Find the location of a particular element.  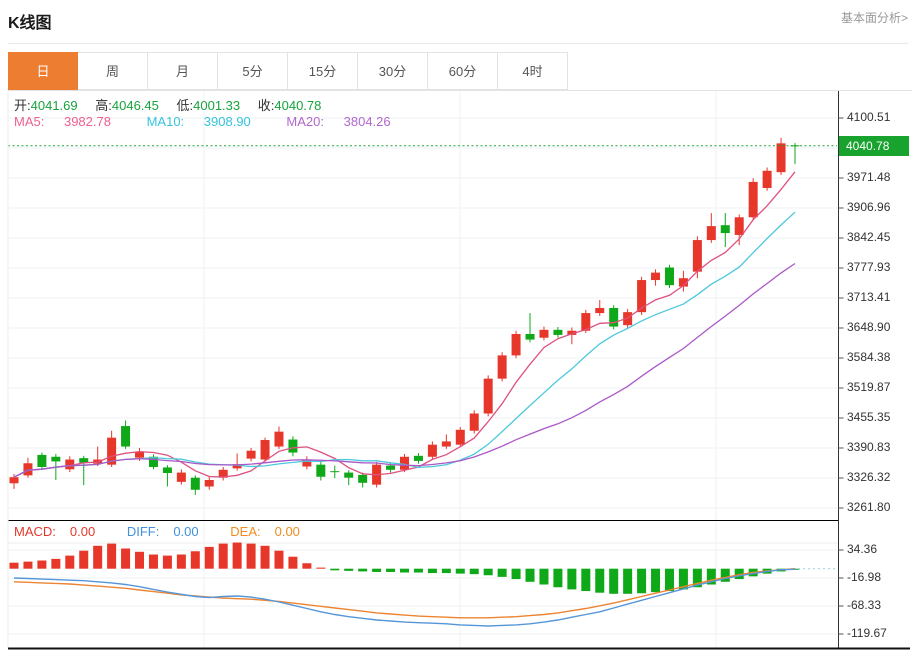

price-axis-label: 3390.83 is located at coordinates (869, 447).